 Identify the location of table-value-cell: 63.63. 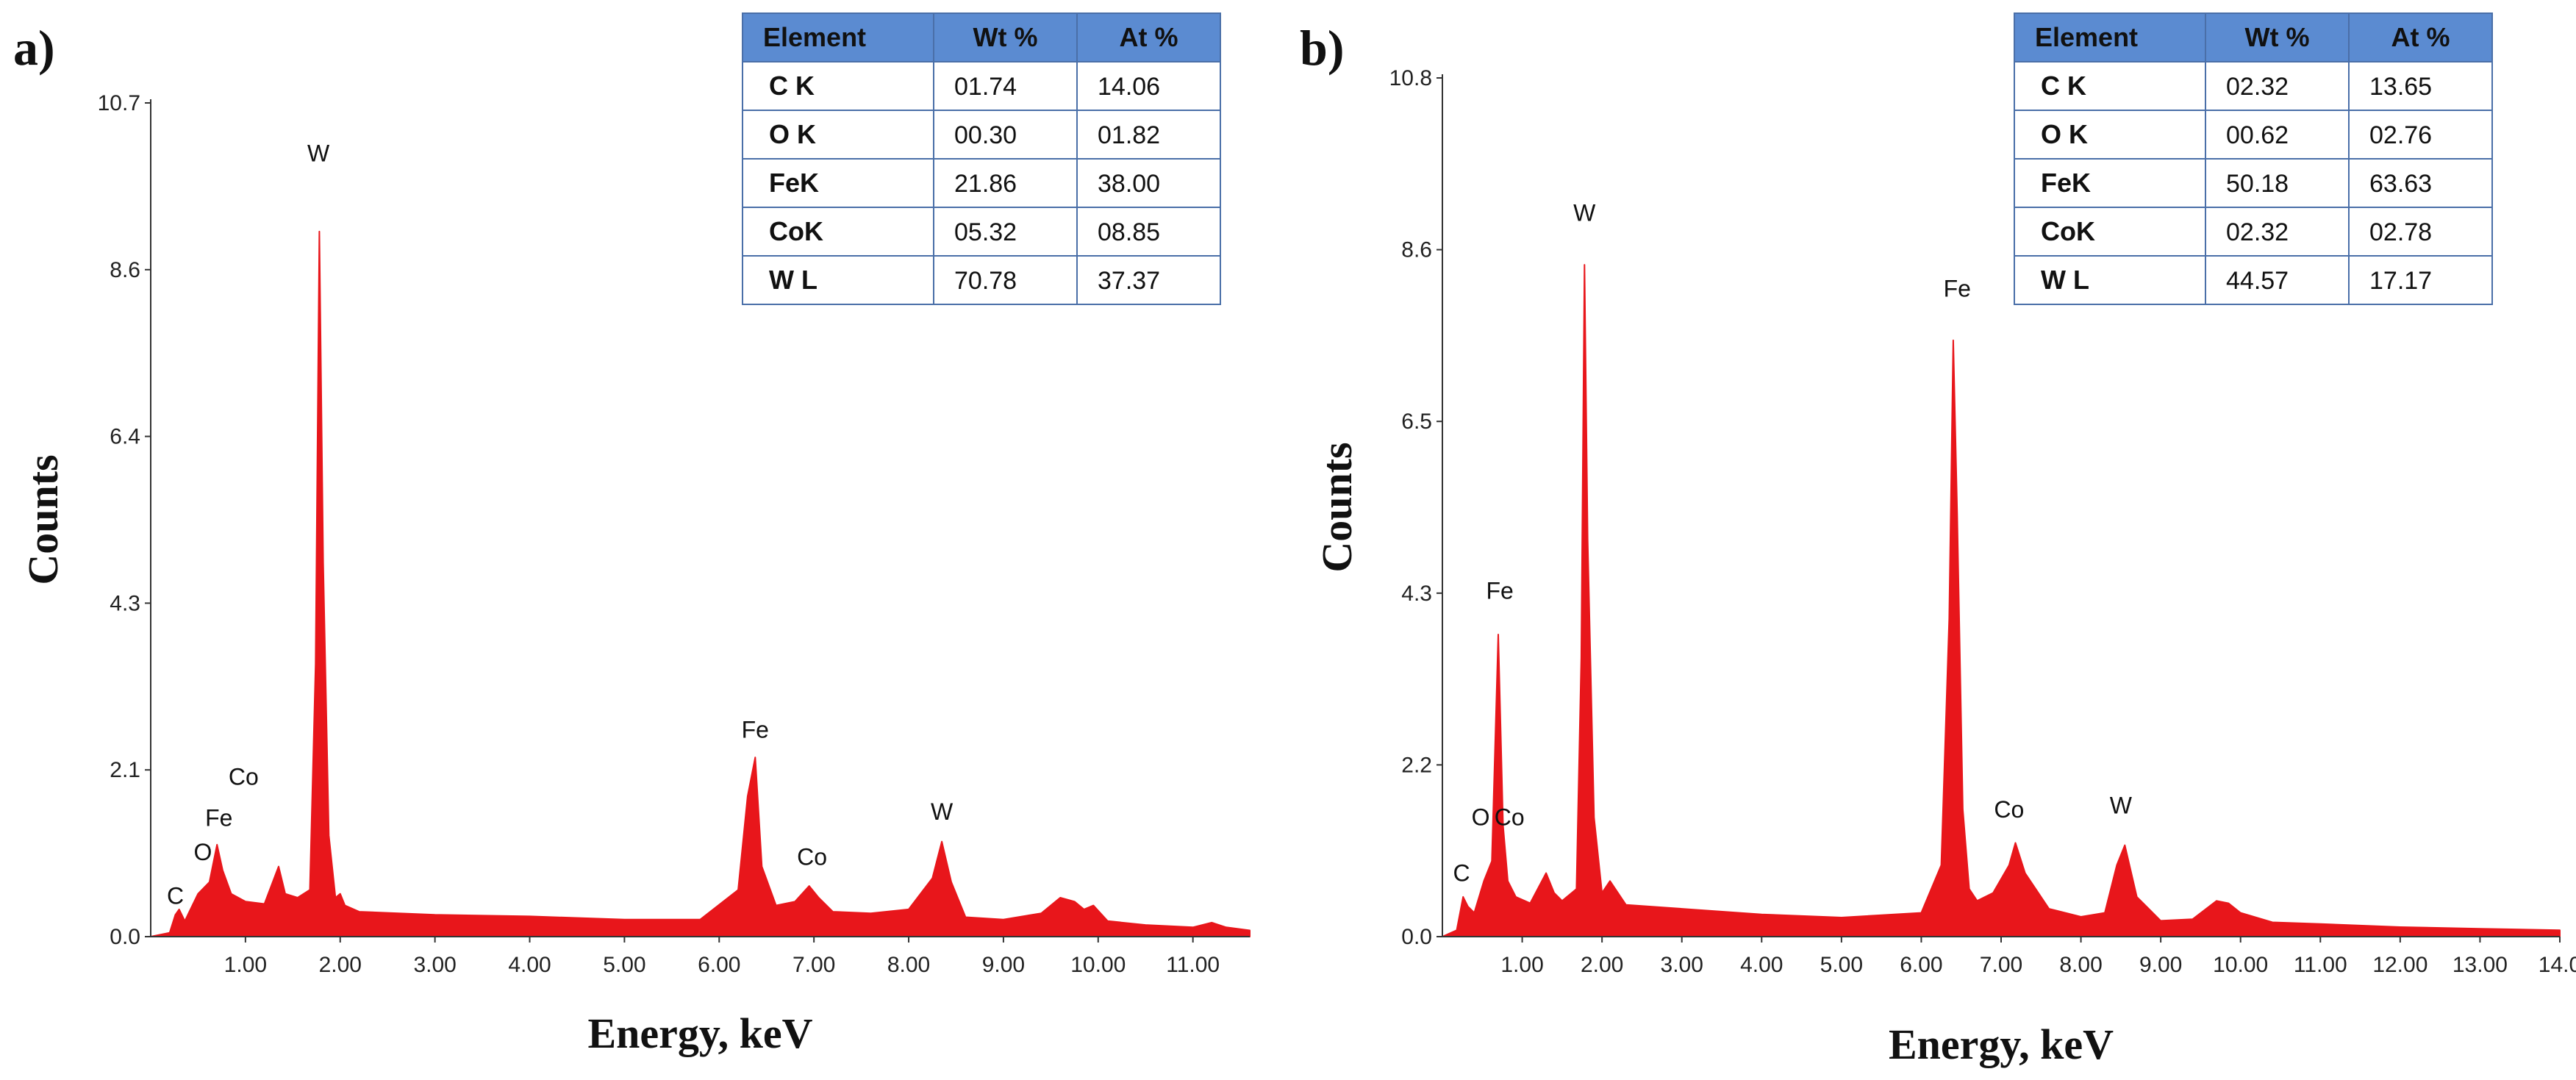
(2400, 184).